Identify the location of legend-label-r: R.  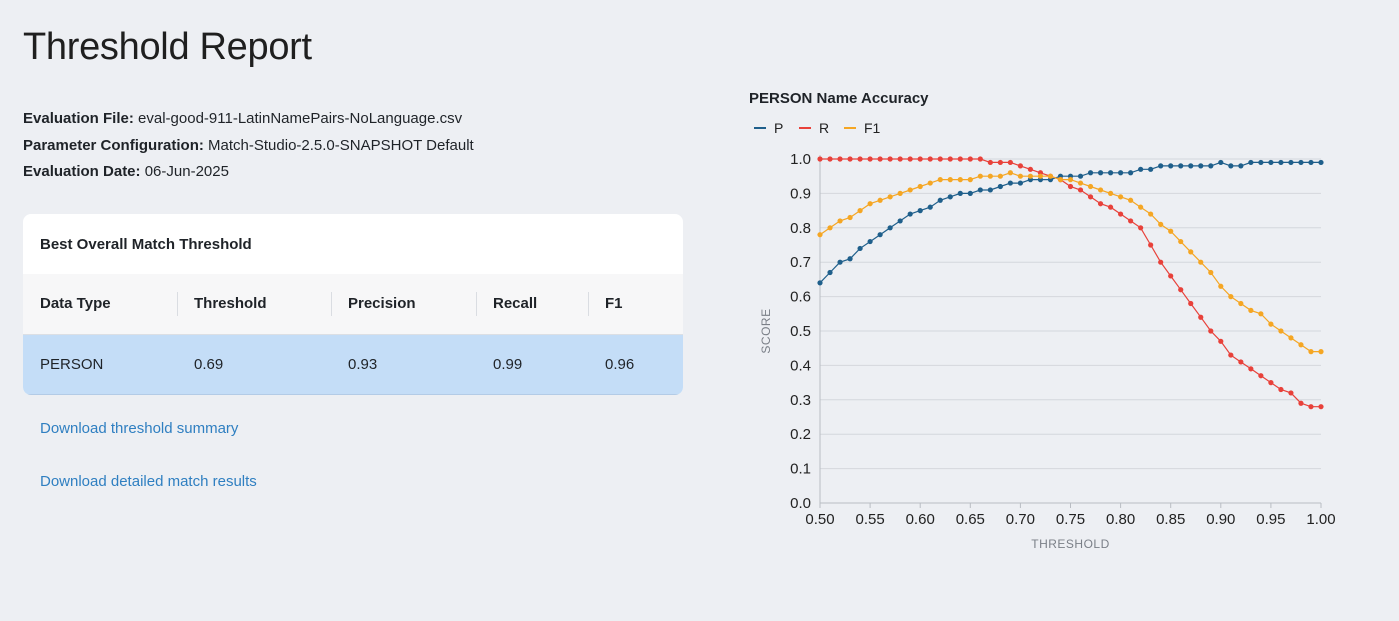
(824, 128).